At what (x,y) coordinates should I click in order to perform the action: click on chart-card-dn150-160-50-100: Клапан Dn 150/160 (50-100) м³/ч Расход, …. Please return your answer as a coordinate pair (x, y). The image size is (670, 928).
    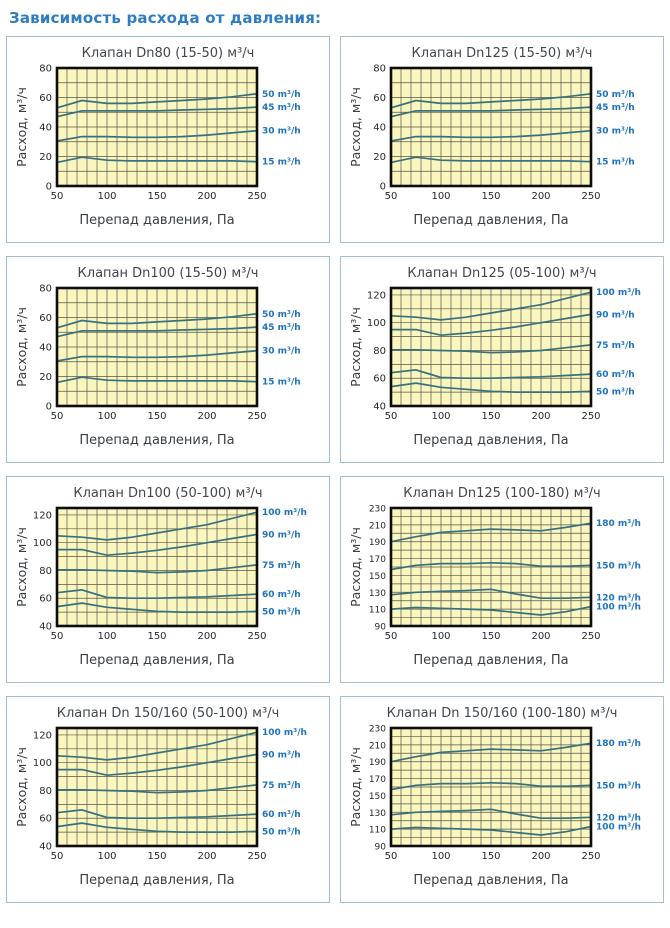
    Looking at the image, I should click on (168, 799).